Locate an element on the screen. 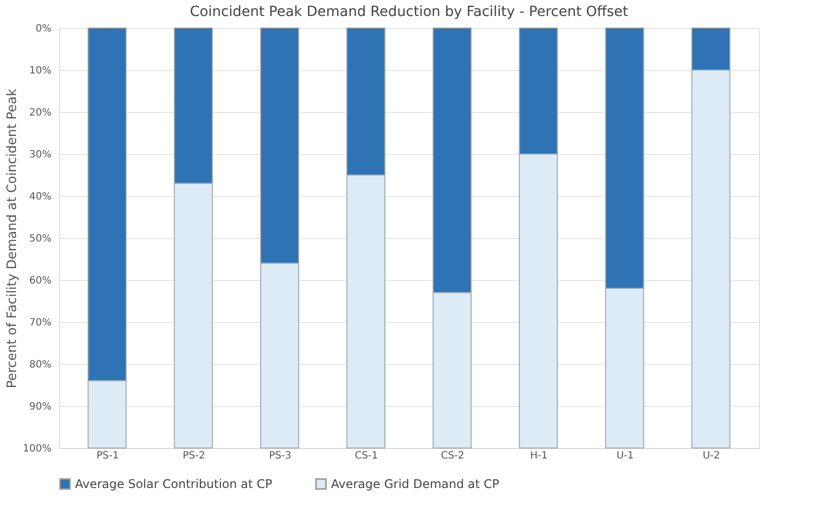 Image resolution: width=828 pixels, height=514 pixels. x-tick-label: PS-3 is located at coordinates (280, 456).